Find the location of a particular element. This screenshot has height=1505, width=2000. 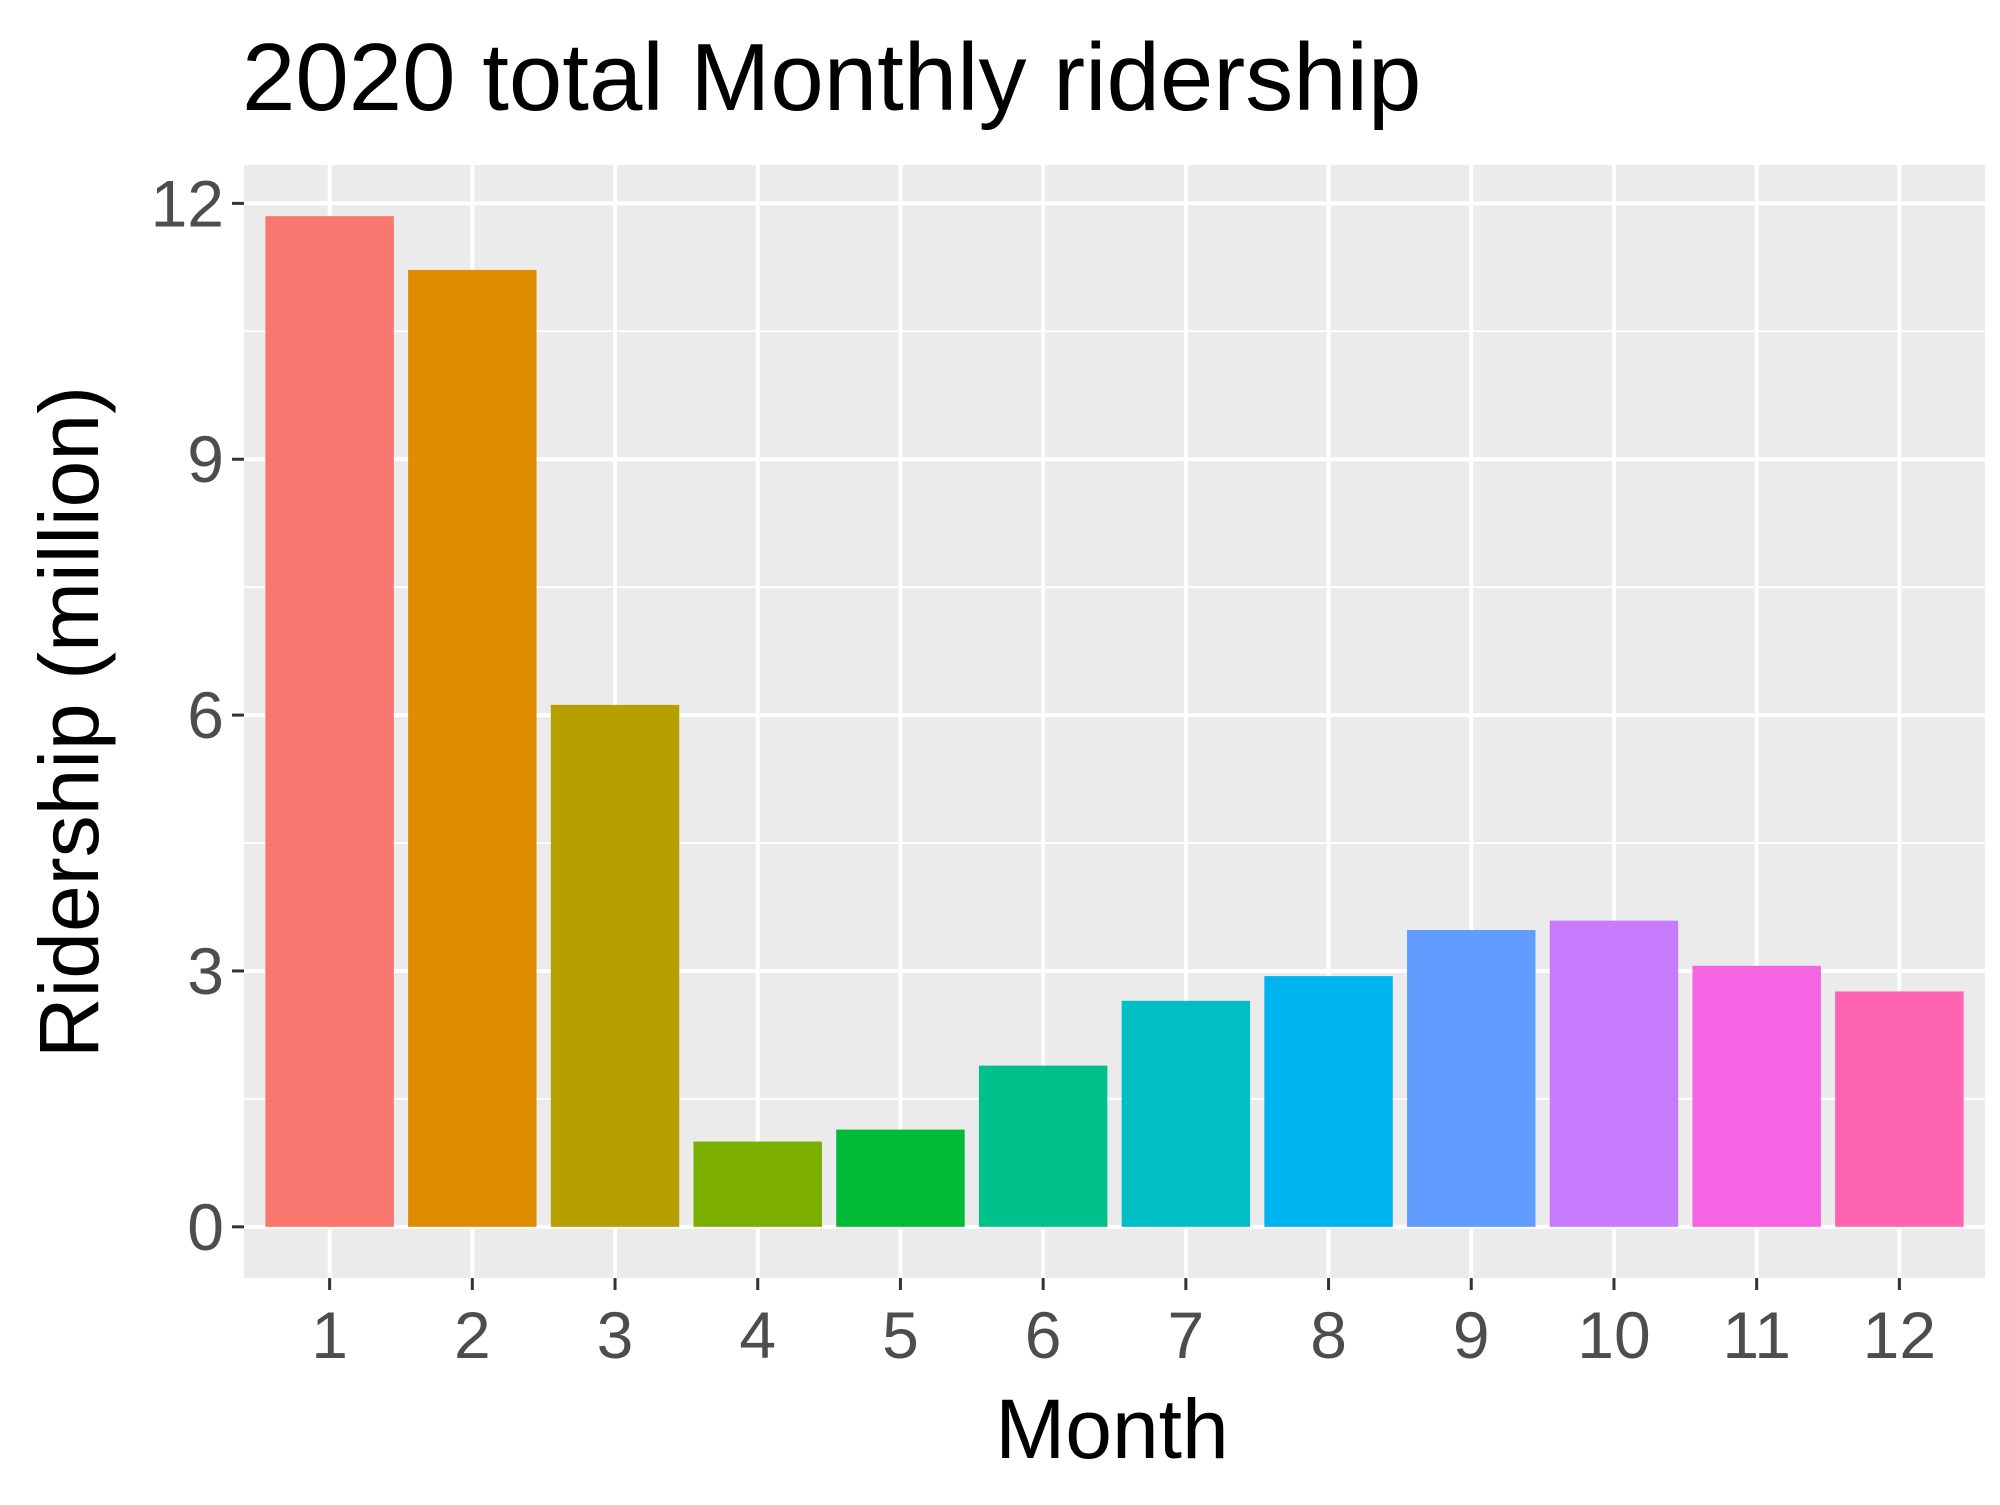

x-tick-label: 10 is located at coordinates (1613, 1335).